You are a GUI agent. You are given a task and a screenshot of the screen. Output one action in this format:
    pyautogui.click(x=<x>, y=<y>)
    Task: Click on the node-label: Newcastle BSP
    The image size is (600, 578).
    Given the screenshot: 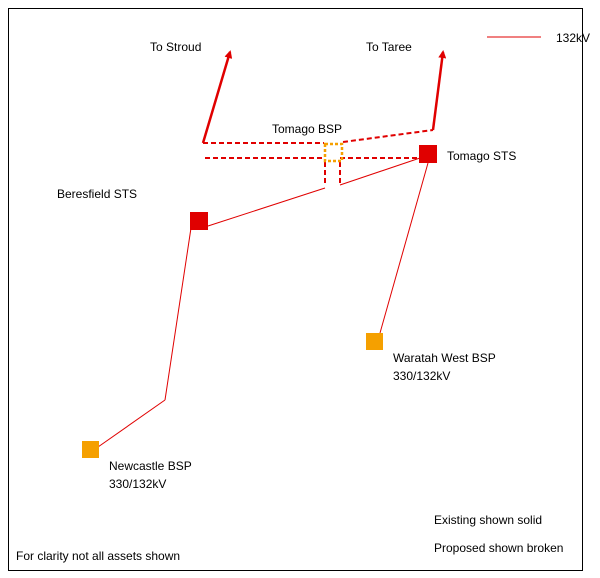 What is the action you would take?
    pyautogui.click(x=150, y=466)
    